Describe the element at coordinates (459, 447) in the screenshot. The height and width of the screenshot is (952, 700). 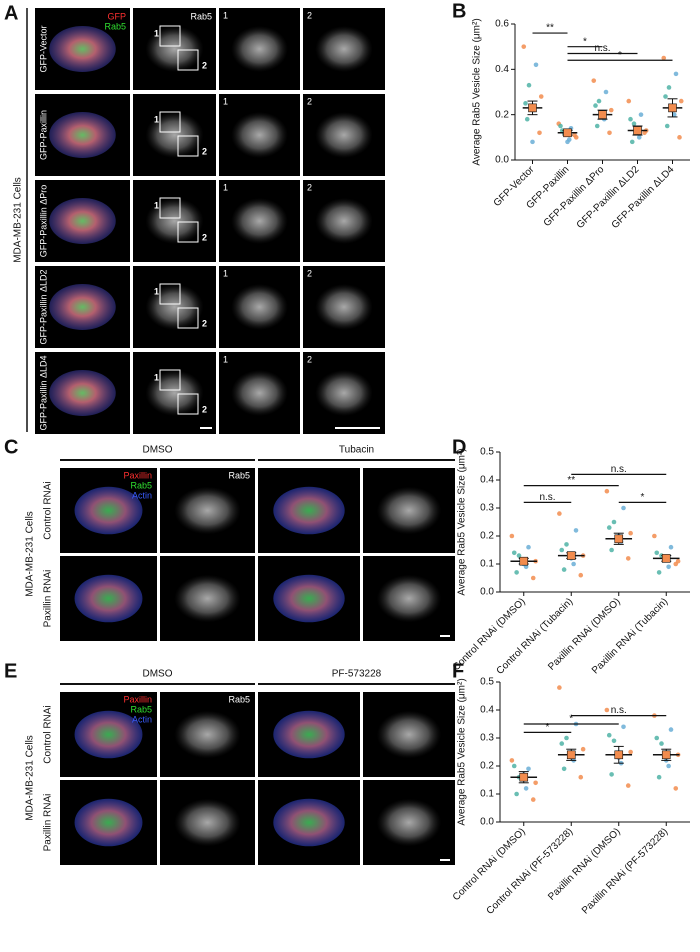
I see `panel-label: D` at that location.